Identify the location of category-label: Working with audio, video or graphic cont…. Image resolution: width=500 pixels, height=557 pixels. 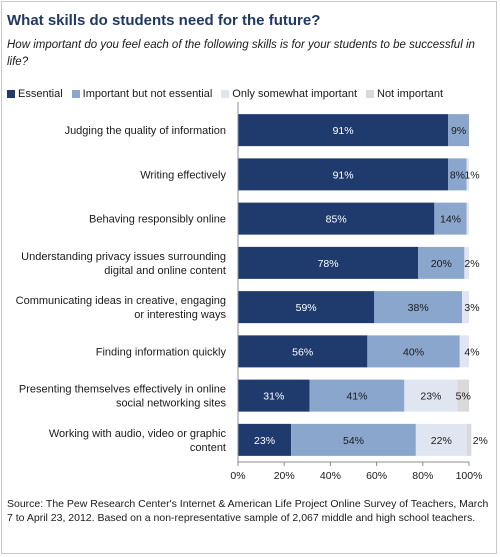
(138, 441).